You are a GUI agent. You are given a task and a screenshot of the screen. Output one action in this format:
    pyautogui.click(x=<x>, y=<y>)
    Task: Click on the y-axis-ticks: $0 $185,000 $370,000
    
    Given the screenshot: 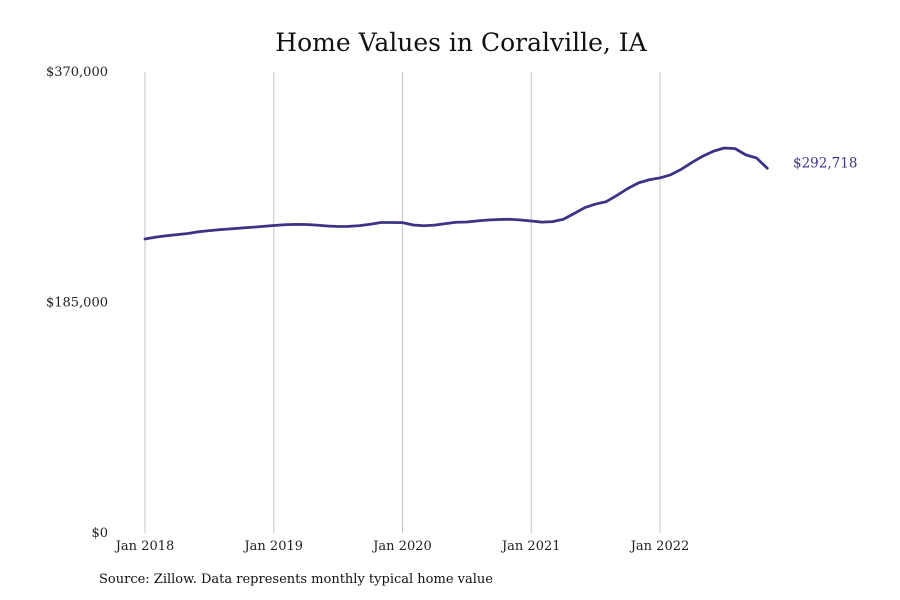 What is the action you would take?
    pyautogui.click(x=77, y=303)
    